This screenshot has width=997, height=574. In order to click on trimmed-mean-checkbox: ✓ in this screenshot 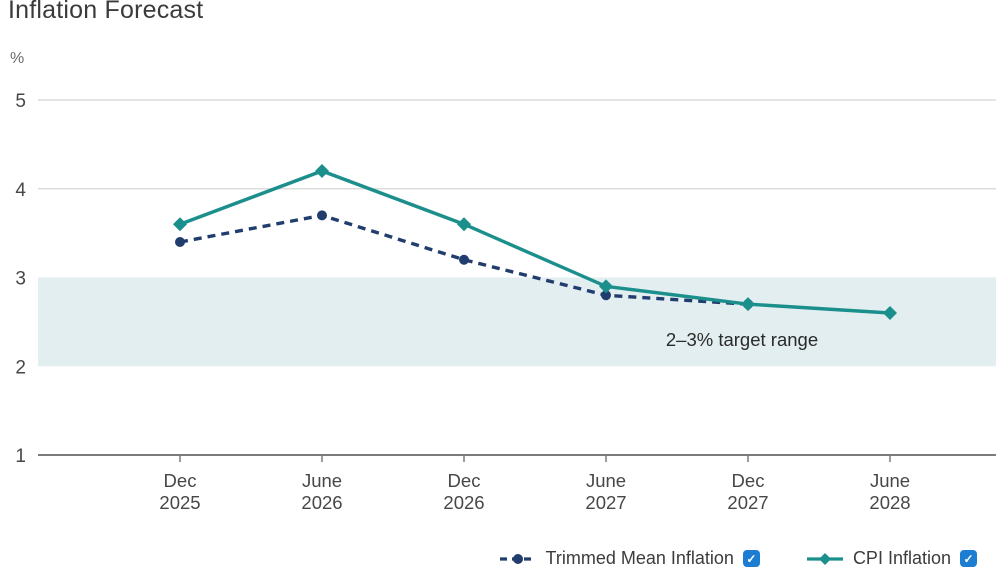, I will do `click(751, 558)`.